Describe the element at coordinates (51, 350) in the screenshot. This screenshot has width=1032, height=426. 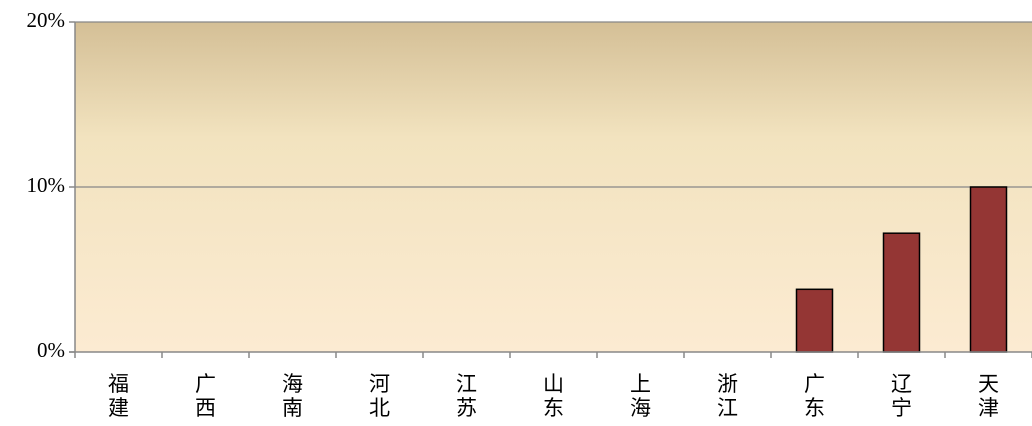
I see `y-tick-label-0: 0%` at that location.